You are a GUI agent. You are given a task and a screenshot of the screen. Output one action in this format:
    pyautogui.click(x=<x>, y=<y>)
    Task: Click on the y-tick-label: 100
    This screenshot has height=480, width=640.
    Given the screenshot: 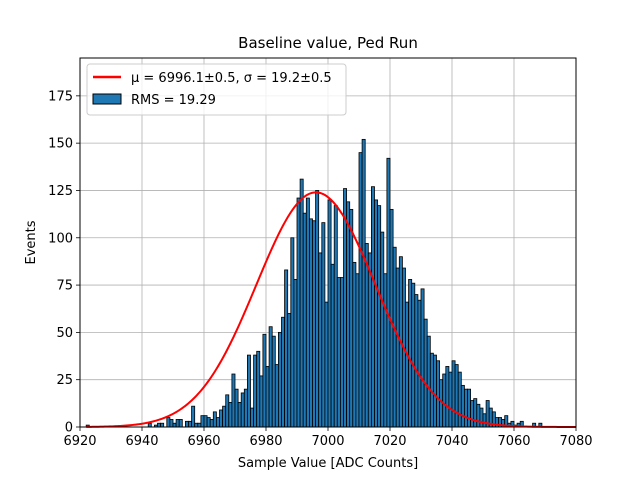 What is the action you would take?
    pyautogui.click(x=60, y=238)
    